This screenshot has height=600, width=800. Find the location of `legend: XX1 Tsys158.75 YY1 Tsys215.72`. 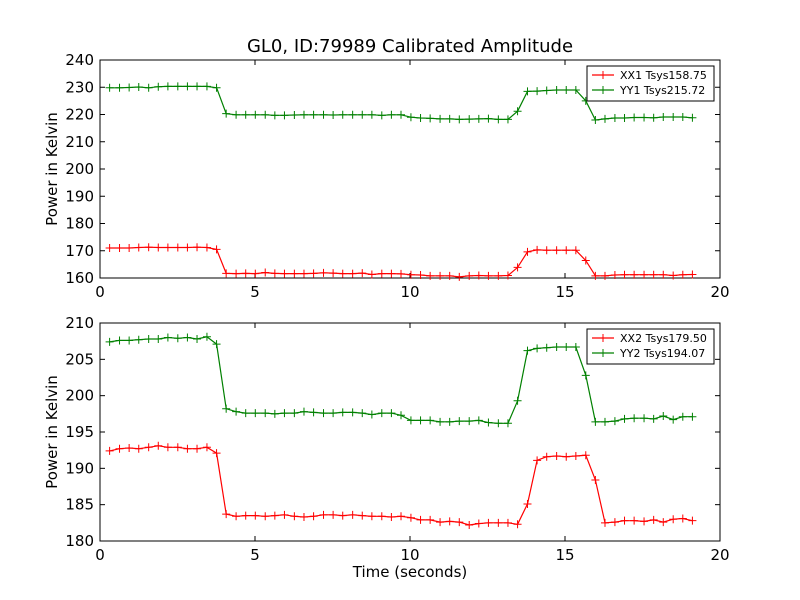

legend: XX1 Tsys158.75 YY1 Tsys215.72 is located at coordinates (650, 83).